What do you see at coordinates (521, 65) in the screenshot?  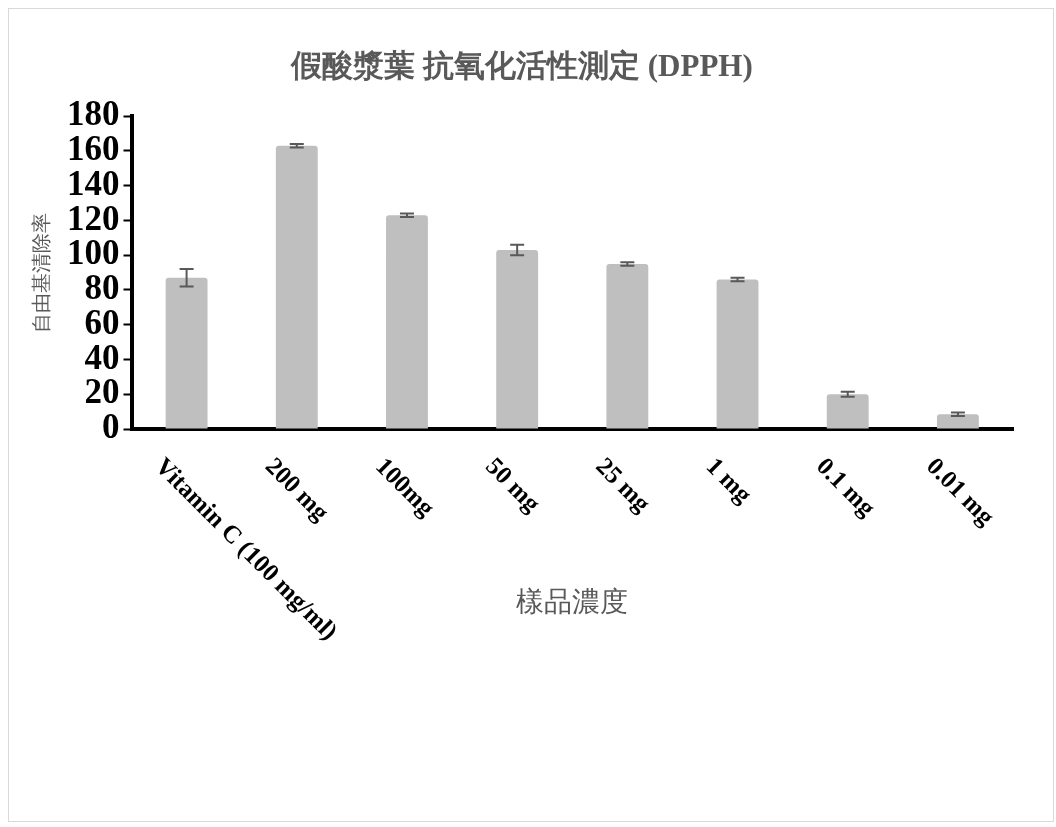 I see `chart-title: 假酸漿葉 抗氧化活性測定 (DPPH)` at bounding box center [521, 65].